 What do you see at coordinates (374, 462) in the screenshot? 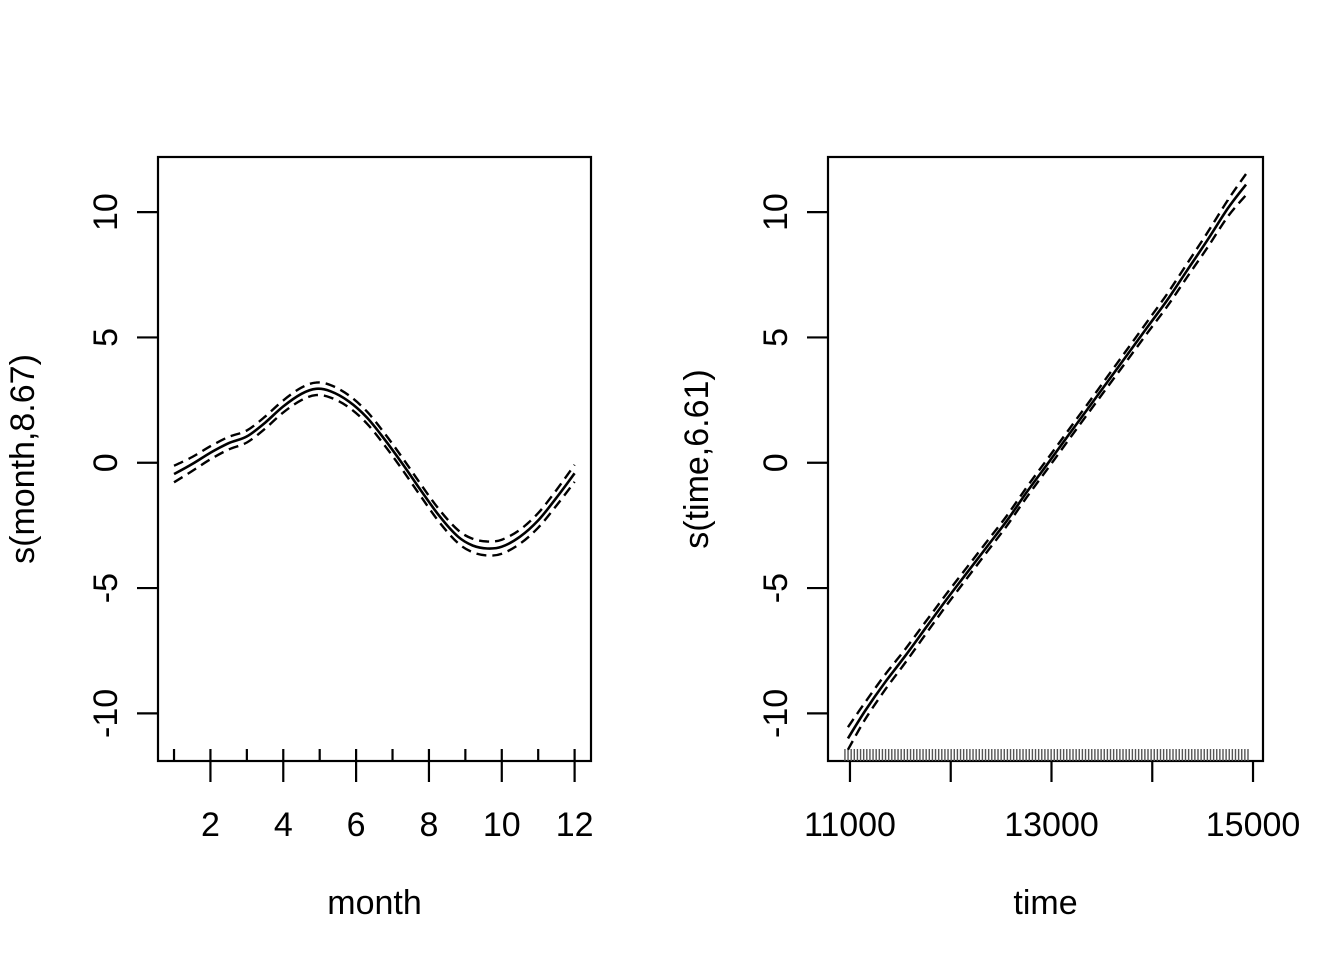
I see `ci-upper-line` at bounding box center [374, 462].